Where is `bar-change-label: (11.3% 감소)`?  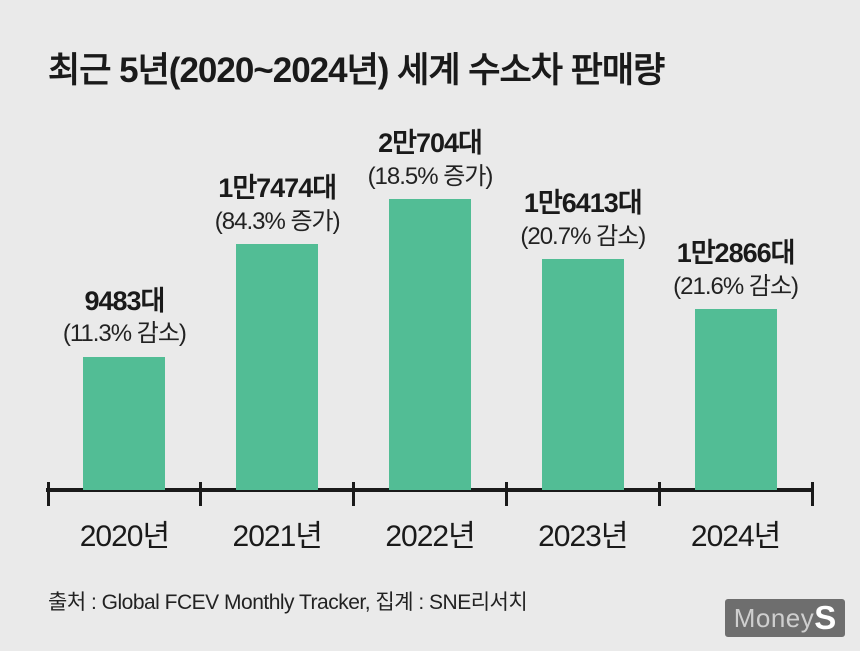 bar-change-label: (11.3% 감소) is located at coordinates (124, 334).